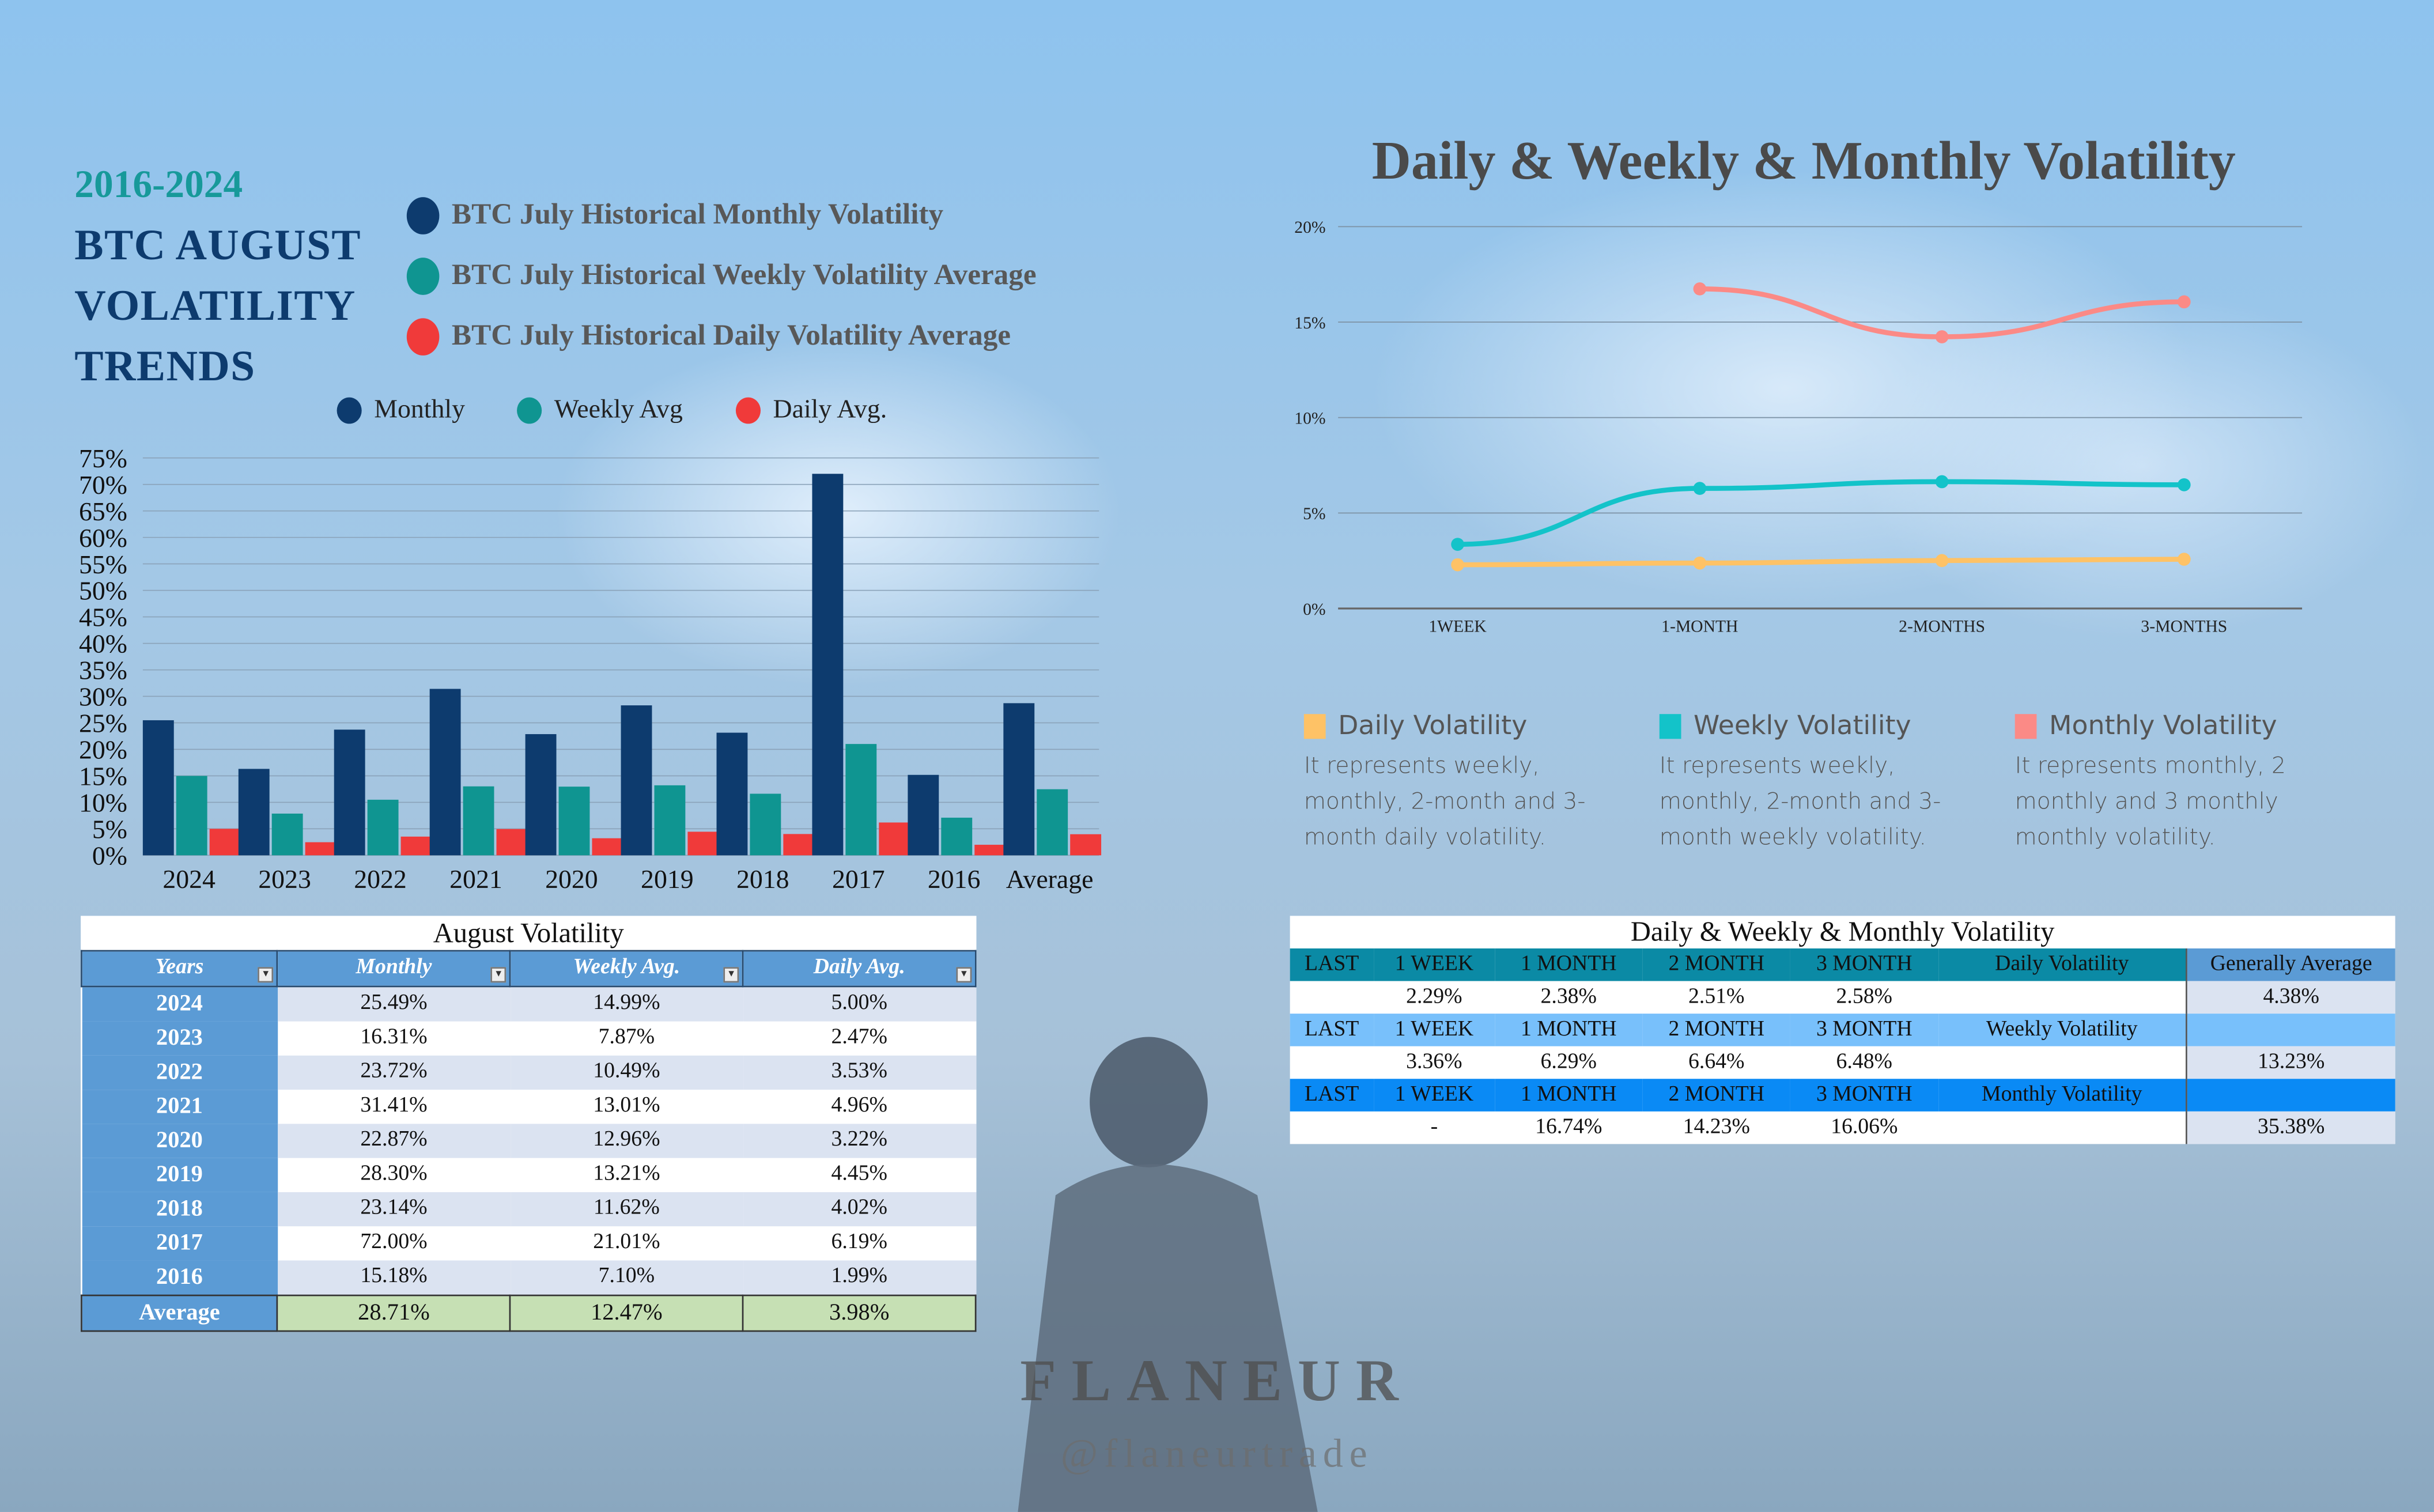  I want to click on bar-daily-avg--2023, so click(321, 849).